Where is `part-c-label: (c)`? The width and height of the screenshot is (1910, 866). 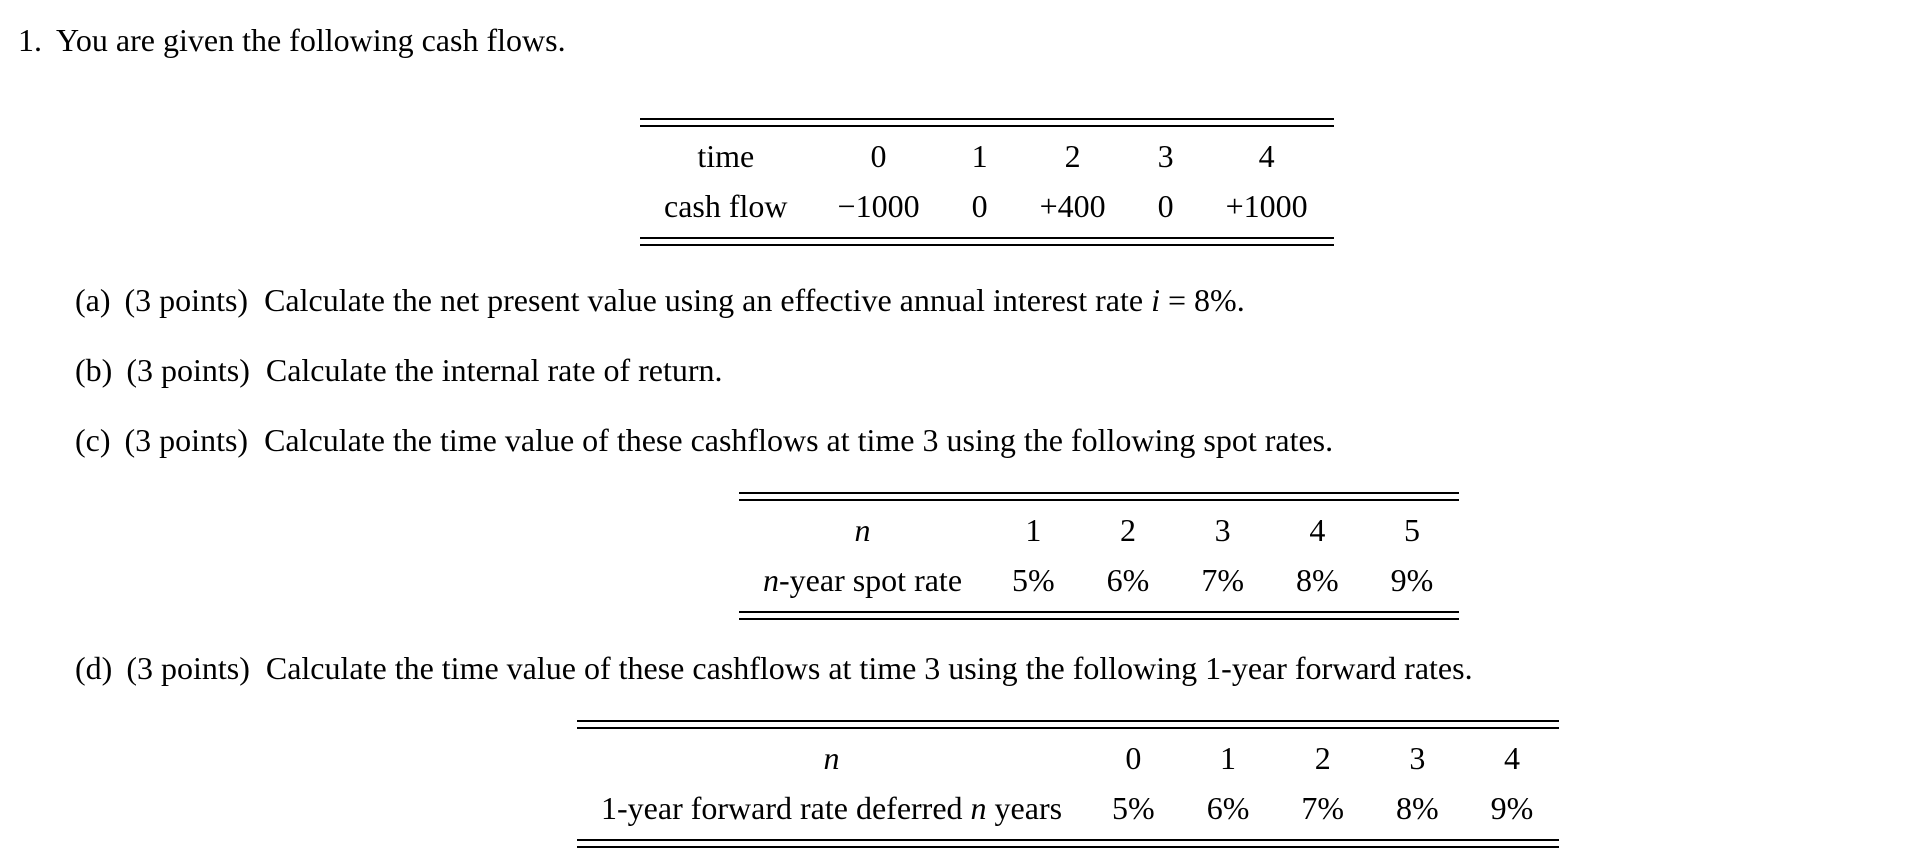 part-c-label: (c) is located at coordinates (93, 440).